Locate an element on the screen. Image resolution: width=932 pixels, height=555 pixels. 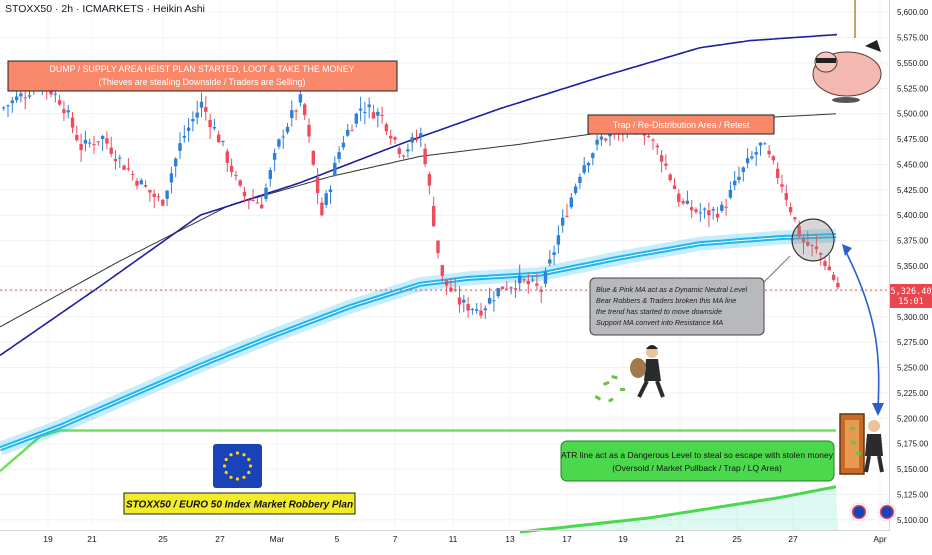
price-tick-label: 5,350.00 is located at coordinates (913, 266).